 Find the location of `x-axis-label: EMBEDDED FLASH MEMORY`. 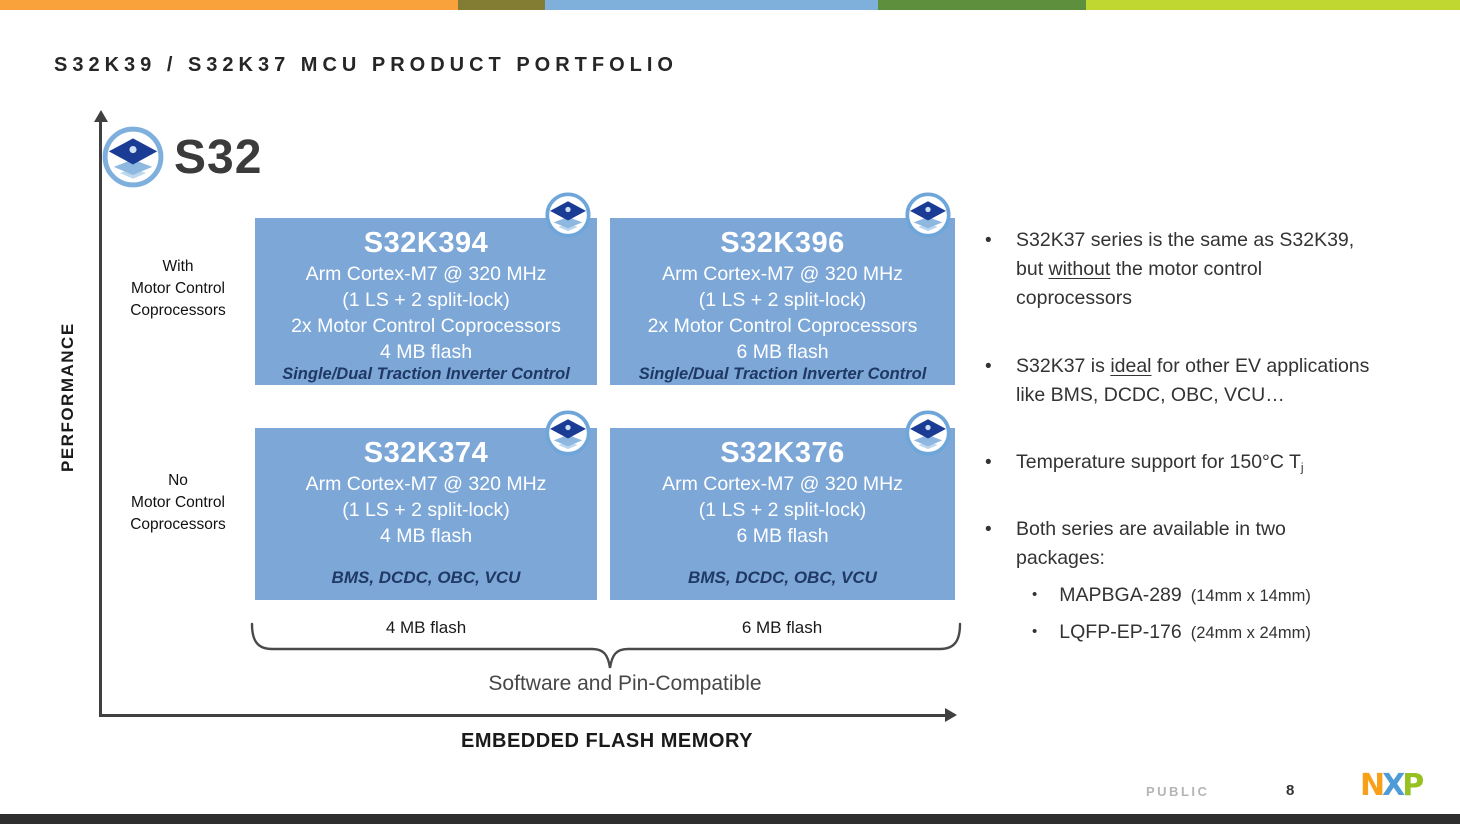

x-axis-label: EMBEDDED FLASH MEMORY is located at coordinates (607, 741).